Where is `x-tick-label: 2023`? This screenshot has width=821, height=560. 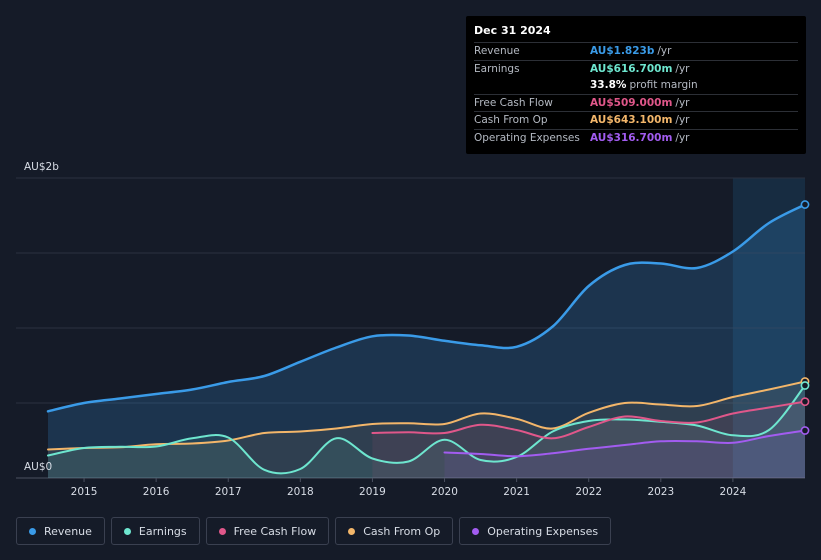 x-tick-label: 2023 is located at coordinates (660, 492).